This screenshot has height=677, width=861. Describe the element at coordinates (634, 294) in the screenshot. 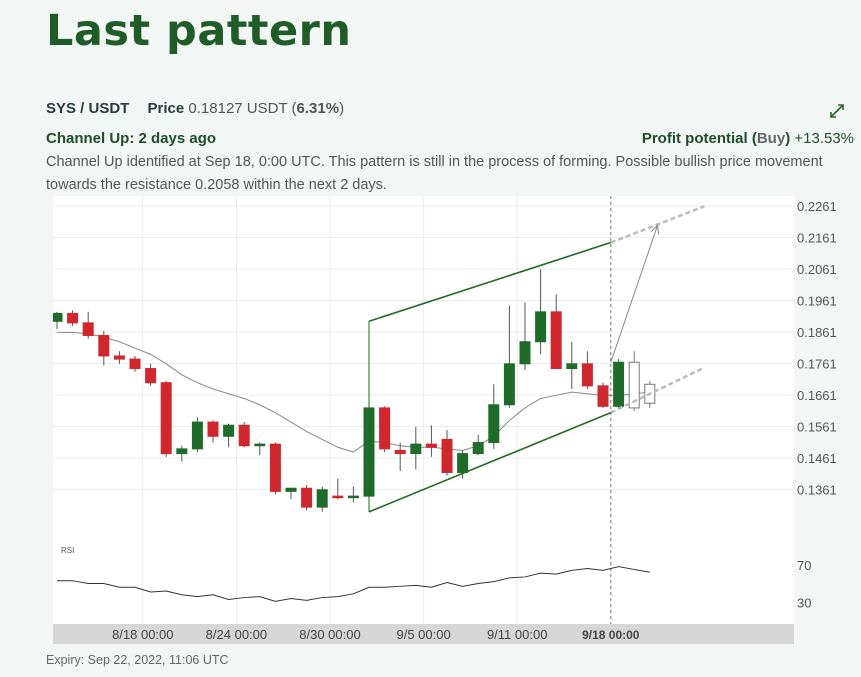

I see `target-arrow-line` at that location.